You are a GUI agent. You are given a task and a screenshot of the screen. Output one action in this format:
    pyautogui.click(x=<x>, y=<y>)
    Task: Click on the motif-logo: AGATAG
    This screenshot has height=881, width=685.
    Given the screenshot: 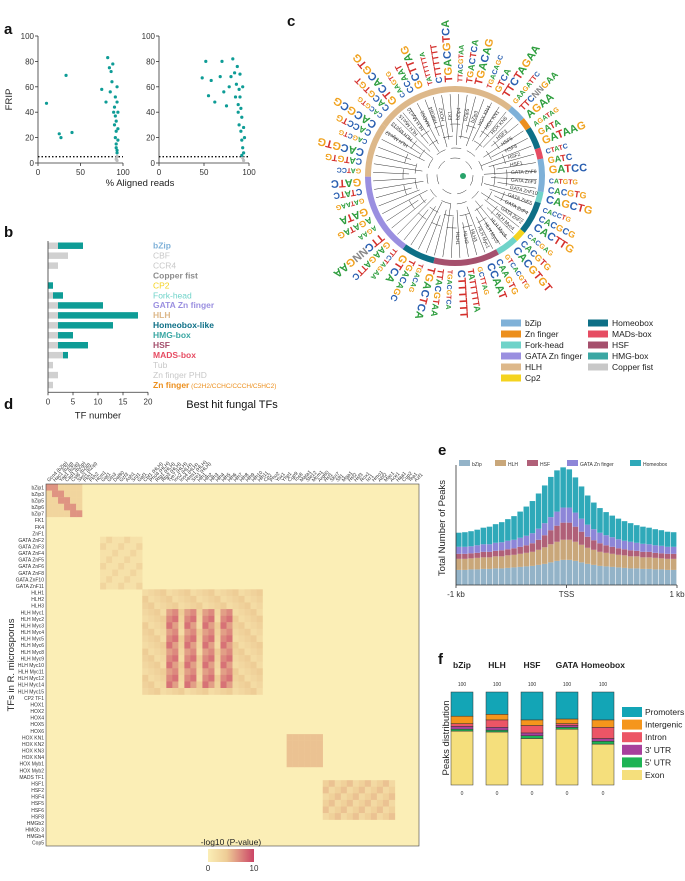 What is the action you would take?
    pyautogui.click(x=355, y=228)
    